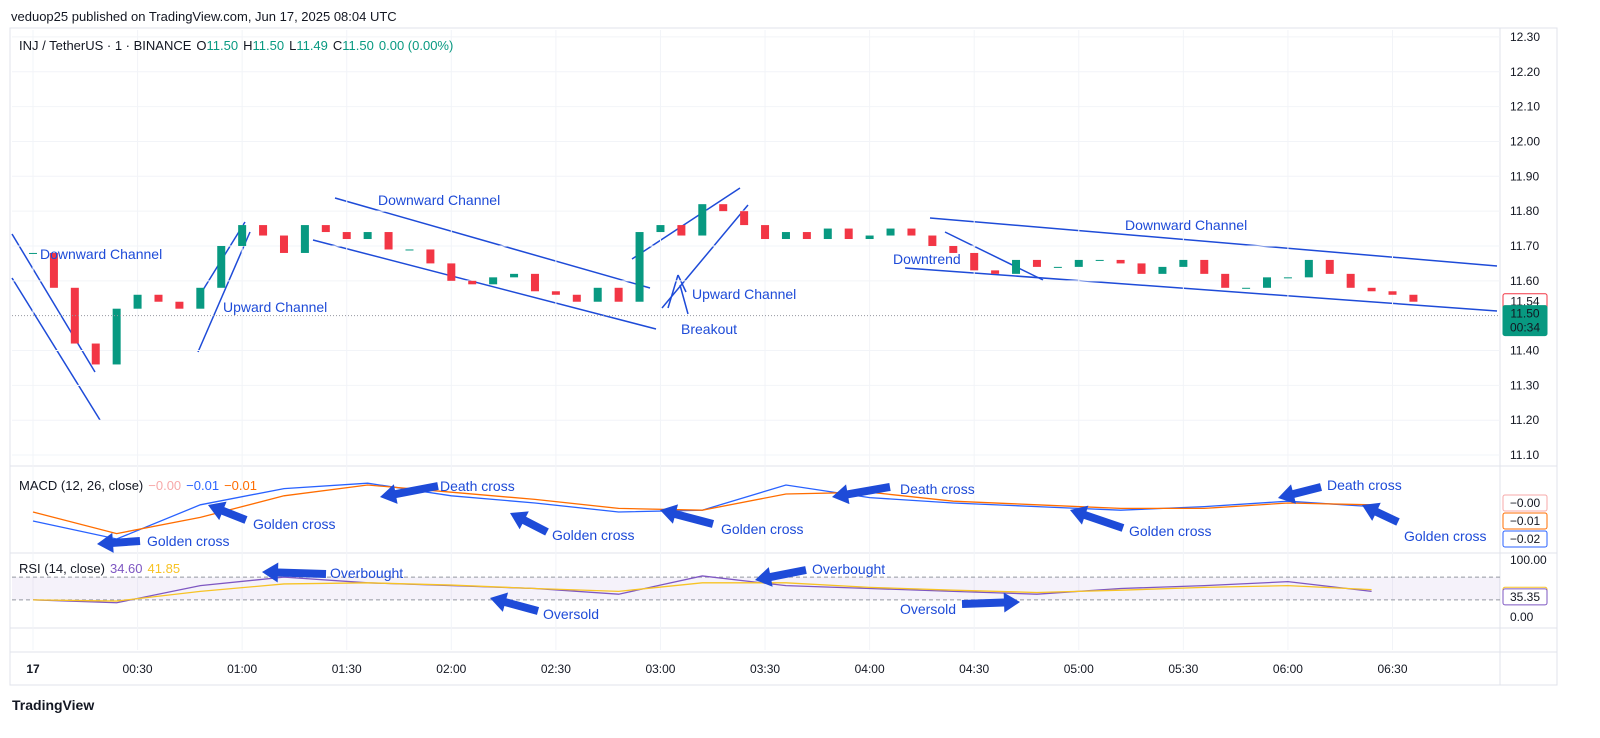  What do you see at coordinates (1392, 669) in the screenshot?
I see `x-tick-label: 06:30` at bounding box center [1392, 669].